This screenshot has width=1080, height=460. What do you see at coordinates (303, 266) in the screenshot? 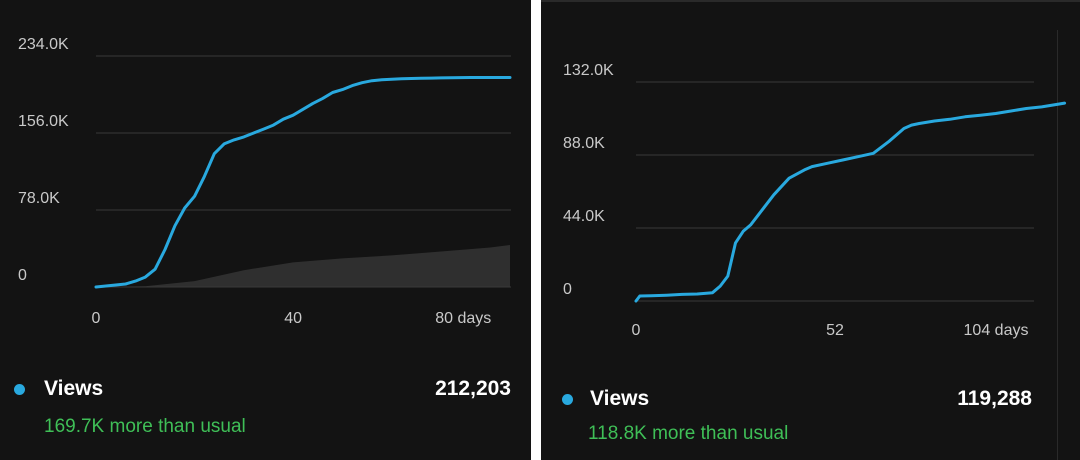
I see `usual-range-area` at bounding box center [303, 266].